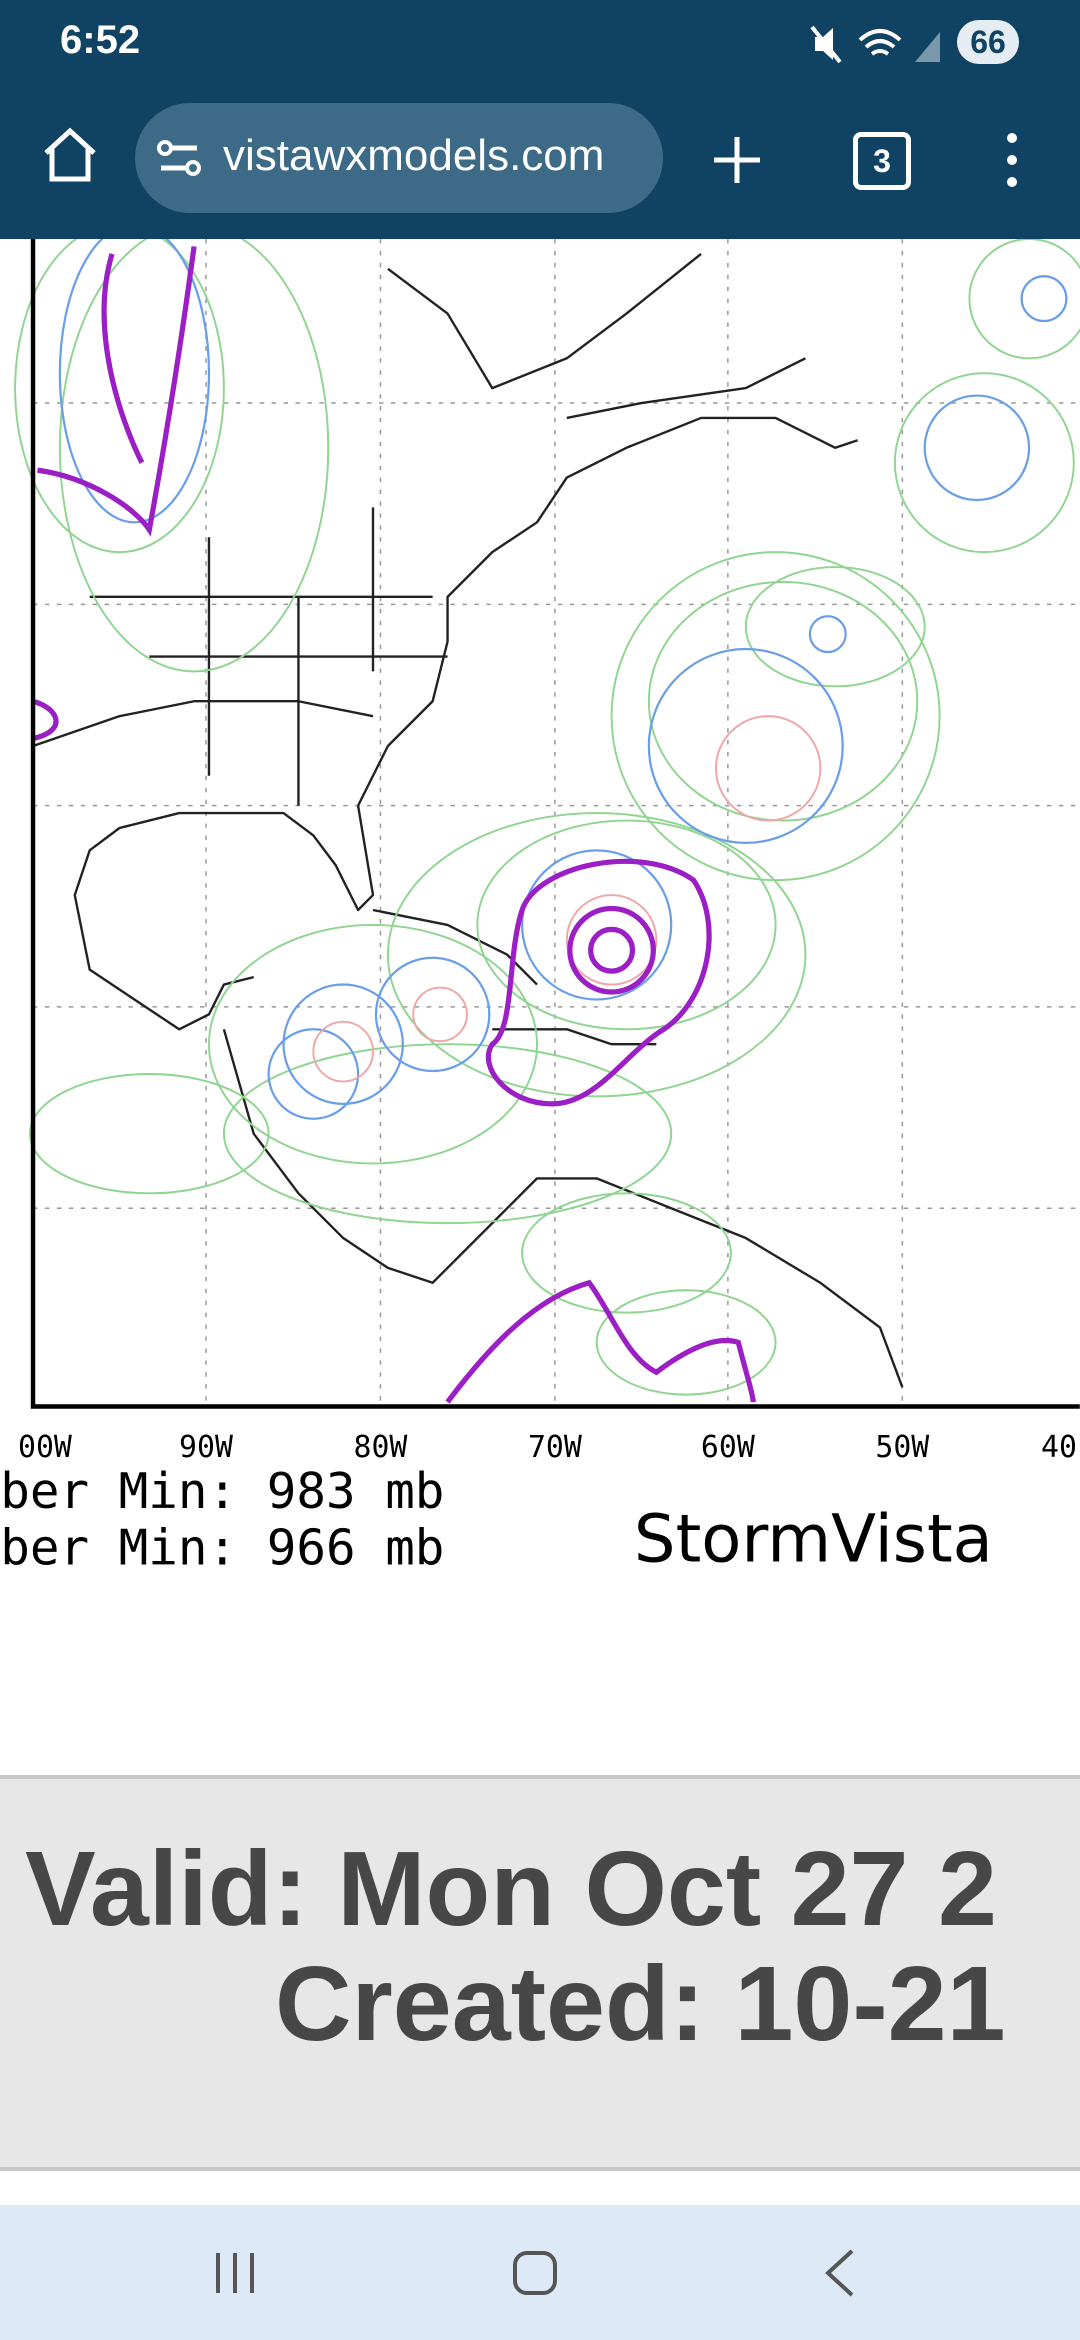 This screenshot has width=1080, height=2340. I want to click on tab-switcher: 3, so click(882, 161).